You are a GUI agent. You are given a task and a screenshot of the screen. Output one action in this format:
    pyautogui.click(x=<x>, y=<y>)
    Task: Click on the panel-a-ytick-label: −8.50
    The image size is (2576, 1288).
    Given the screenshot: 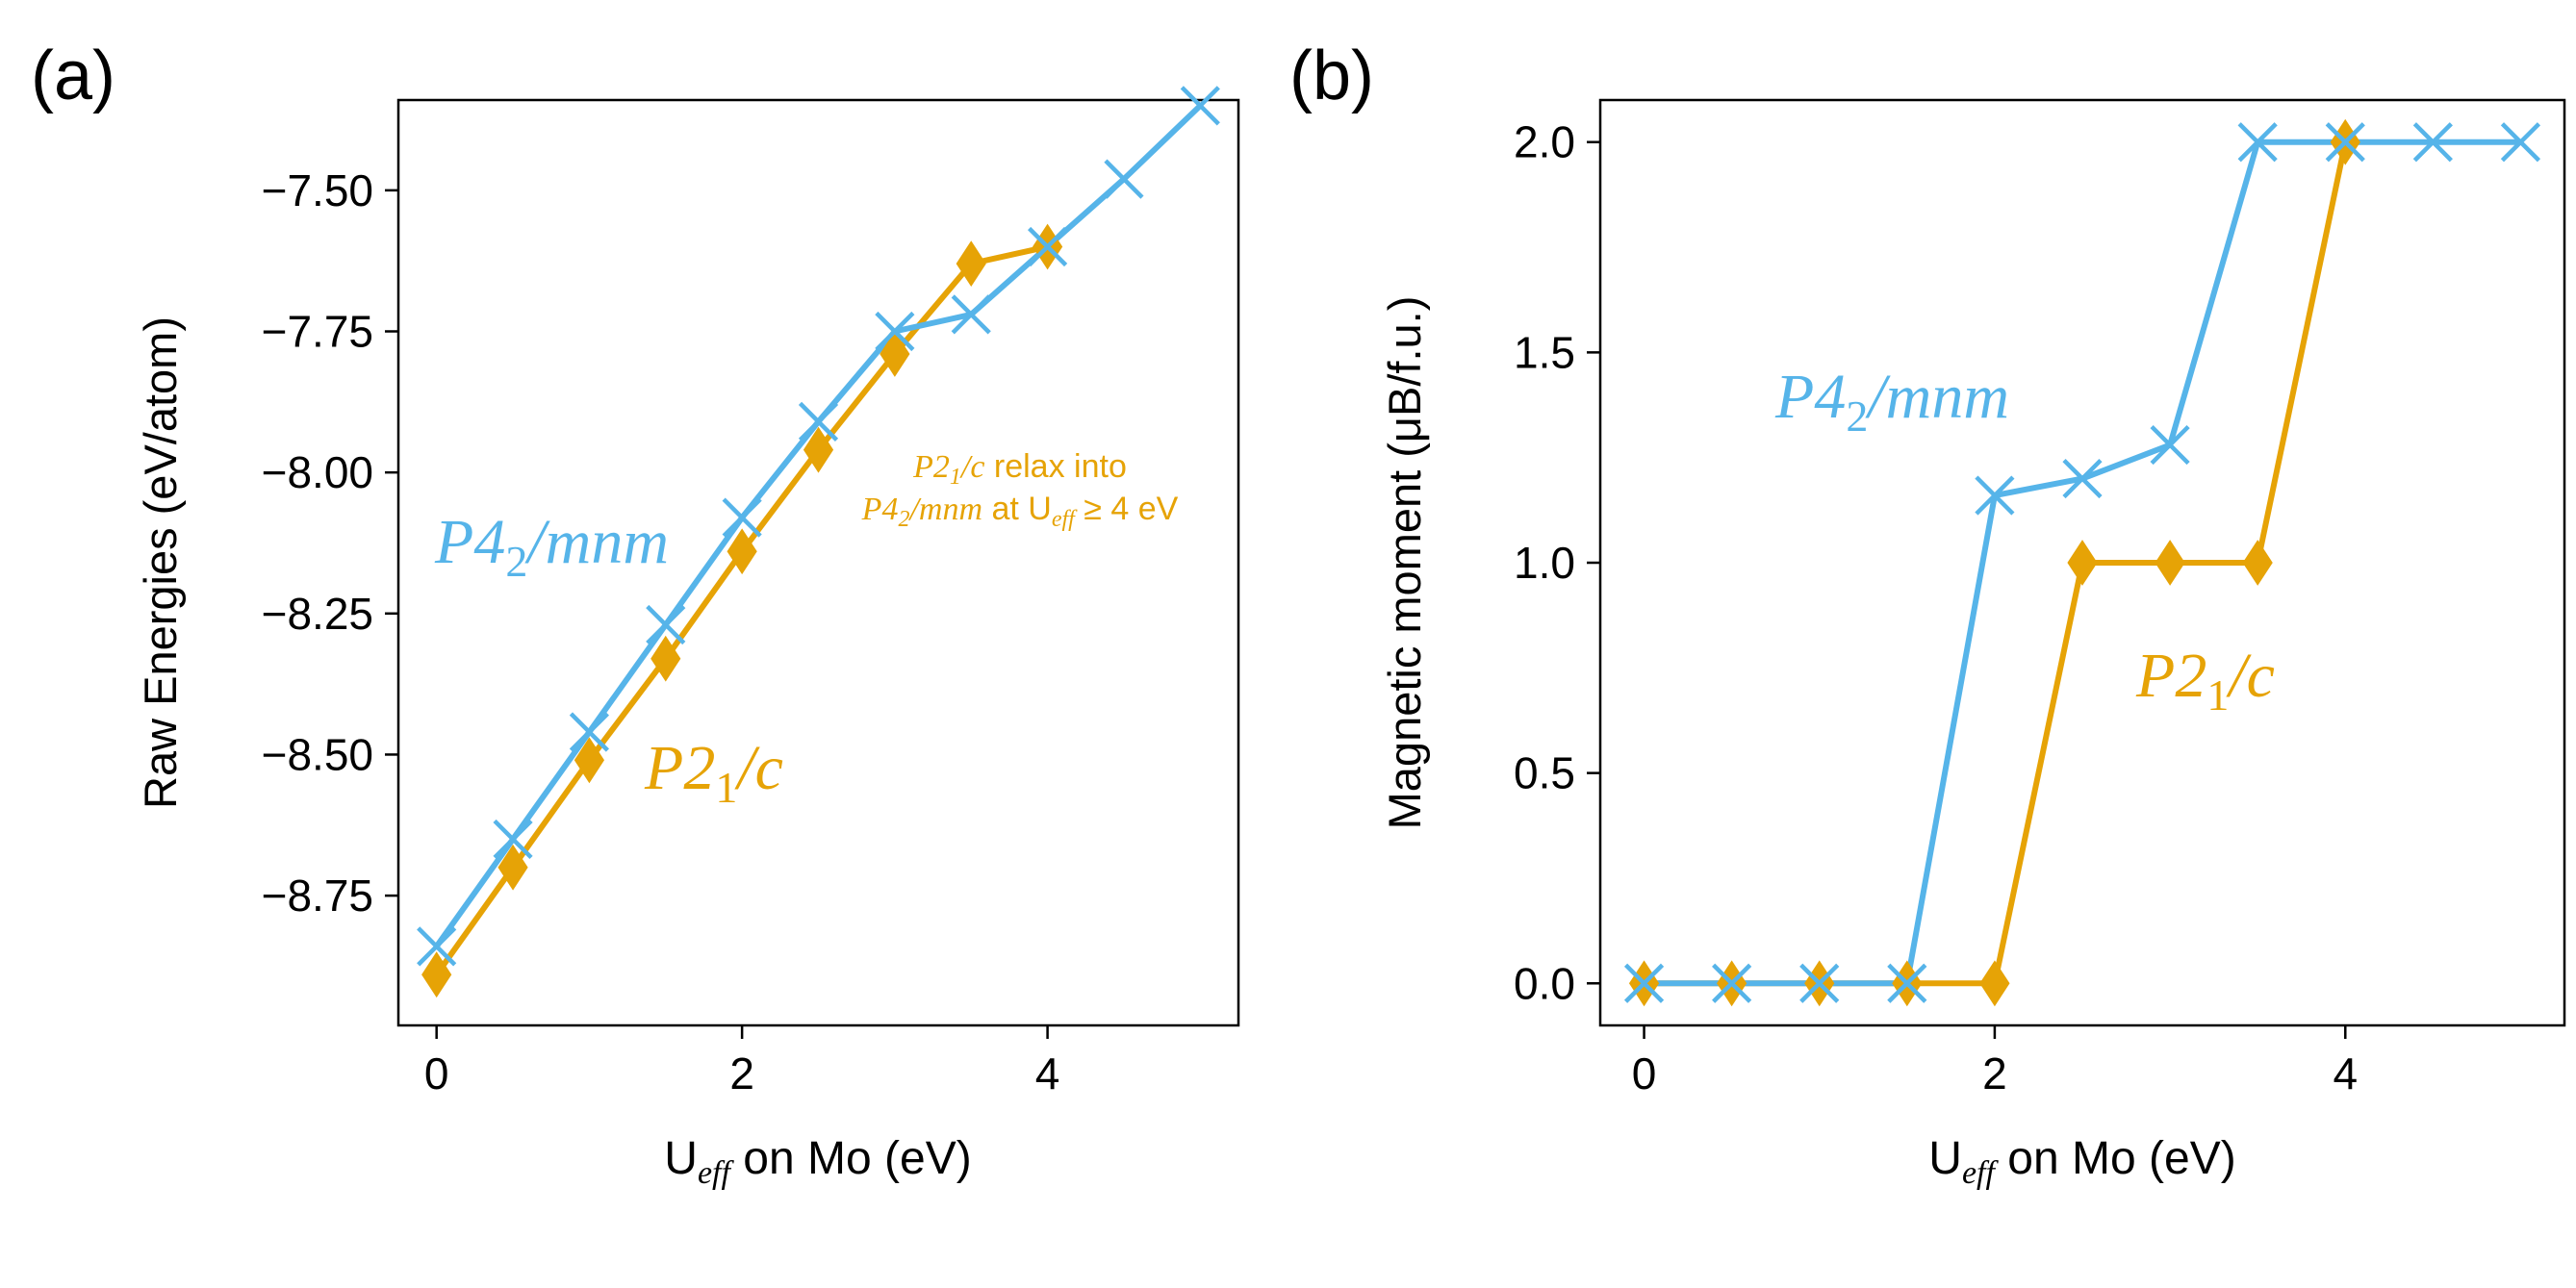 What is the action you would take?
    pyautogui.click(x=317, y=754)
    